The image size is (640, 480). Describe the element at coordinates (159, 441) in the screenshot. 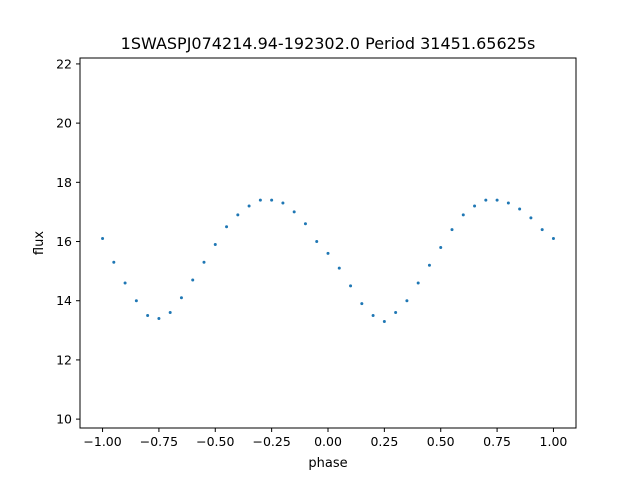

I see `x-tick-label: −0.75` at that location.